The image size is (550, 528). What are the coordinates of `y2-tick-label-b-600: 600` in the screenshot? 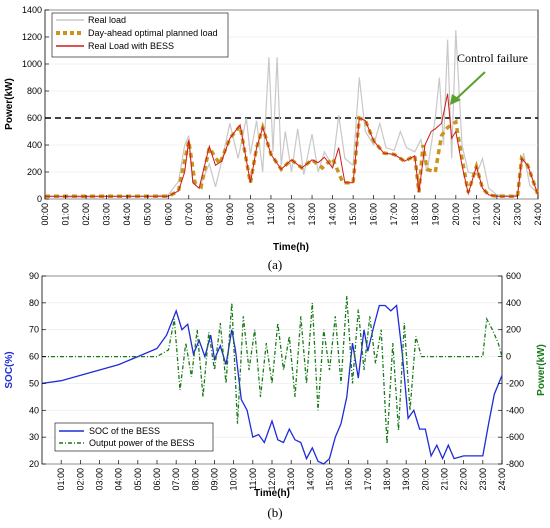 It's located at (513, 276).